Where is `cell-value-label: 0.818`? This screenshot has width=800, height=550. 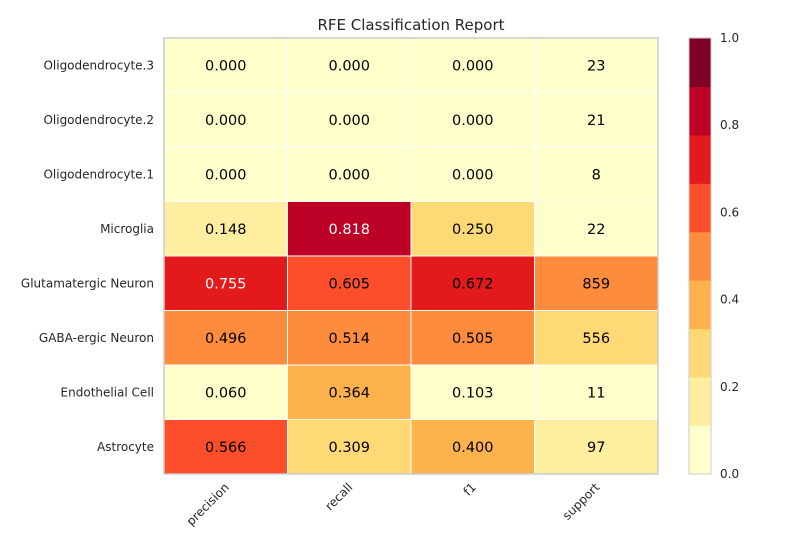 cell-value-label: 0.818 is located at coordinates (349, 230).